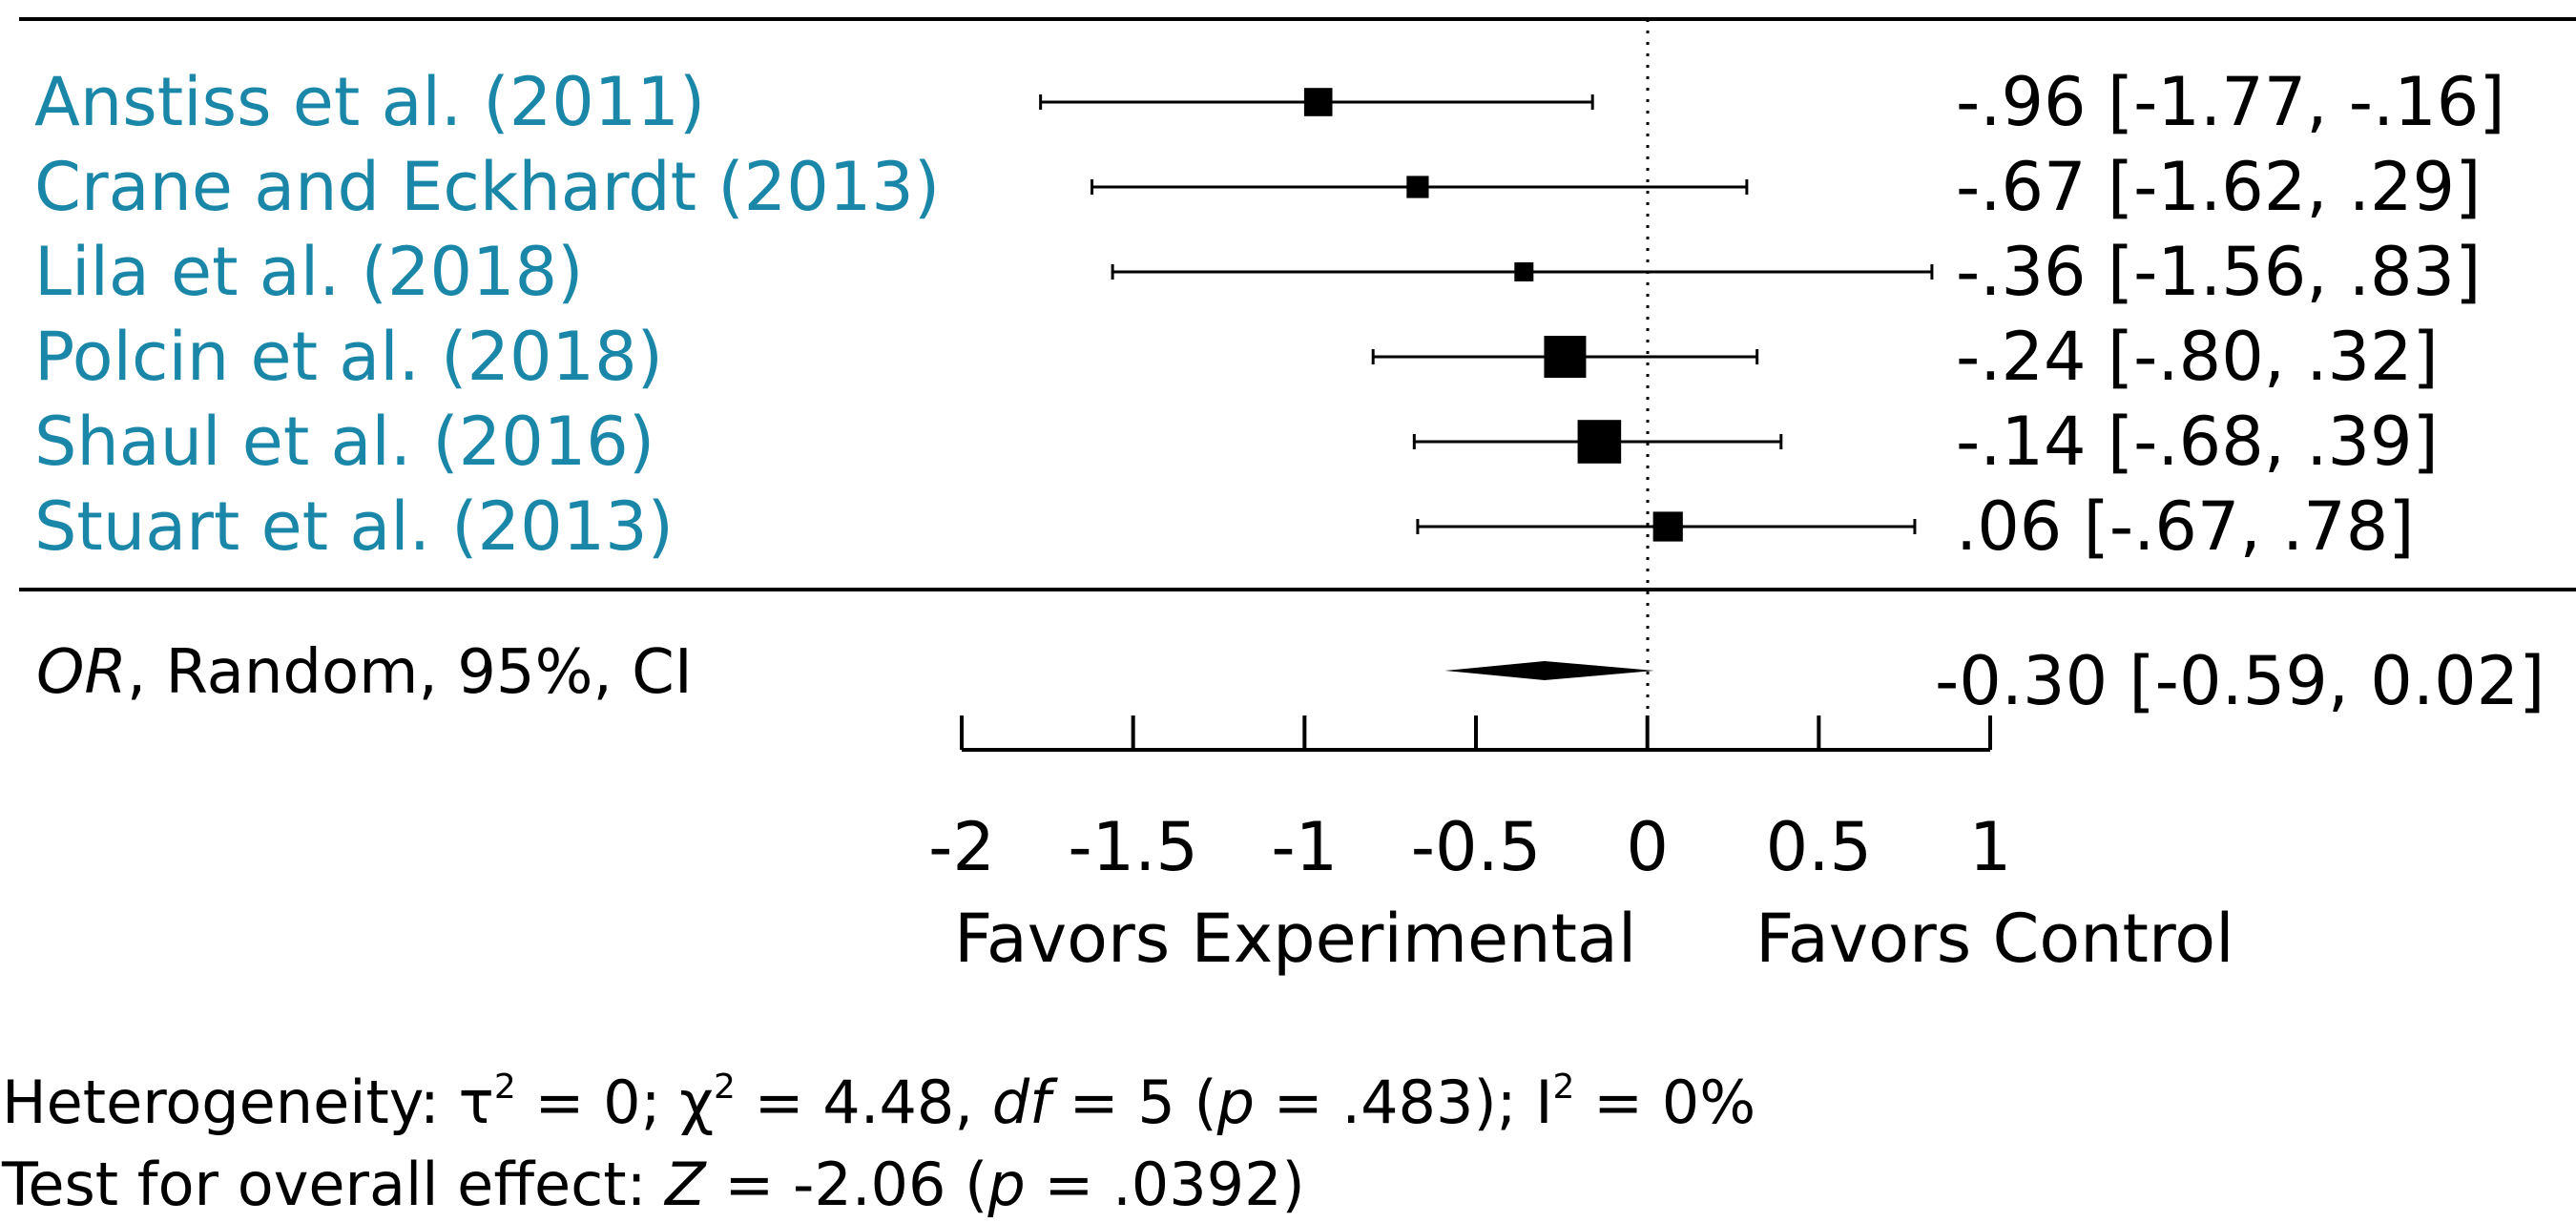 This screenshot has width=2576, height=1223. Describe the element at coordinates (369, 102) in the screenshot. I see `study-label: Anstiss et al. (2011)` at that location.